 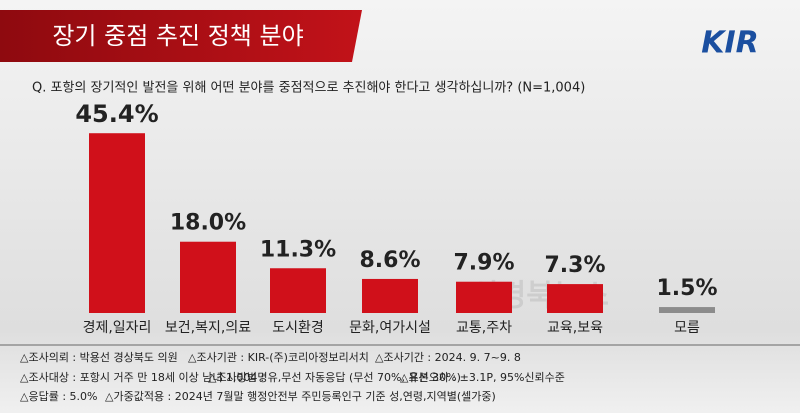 I want to click on value-label: 11.3%, so click(x=298, y=249).